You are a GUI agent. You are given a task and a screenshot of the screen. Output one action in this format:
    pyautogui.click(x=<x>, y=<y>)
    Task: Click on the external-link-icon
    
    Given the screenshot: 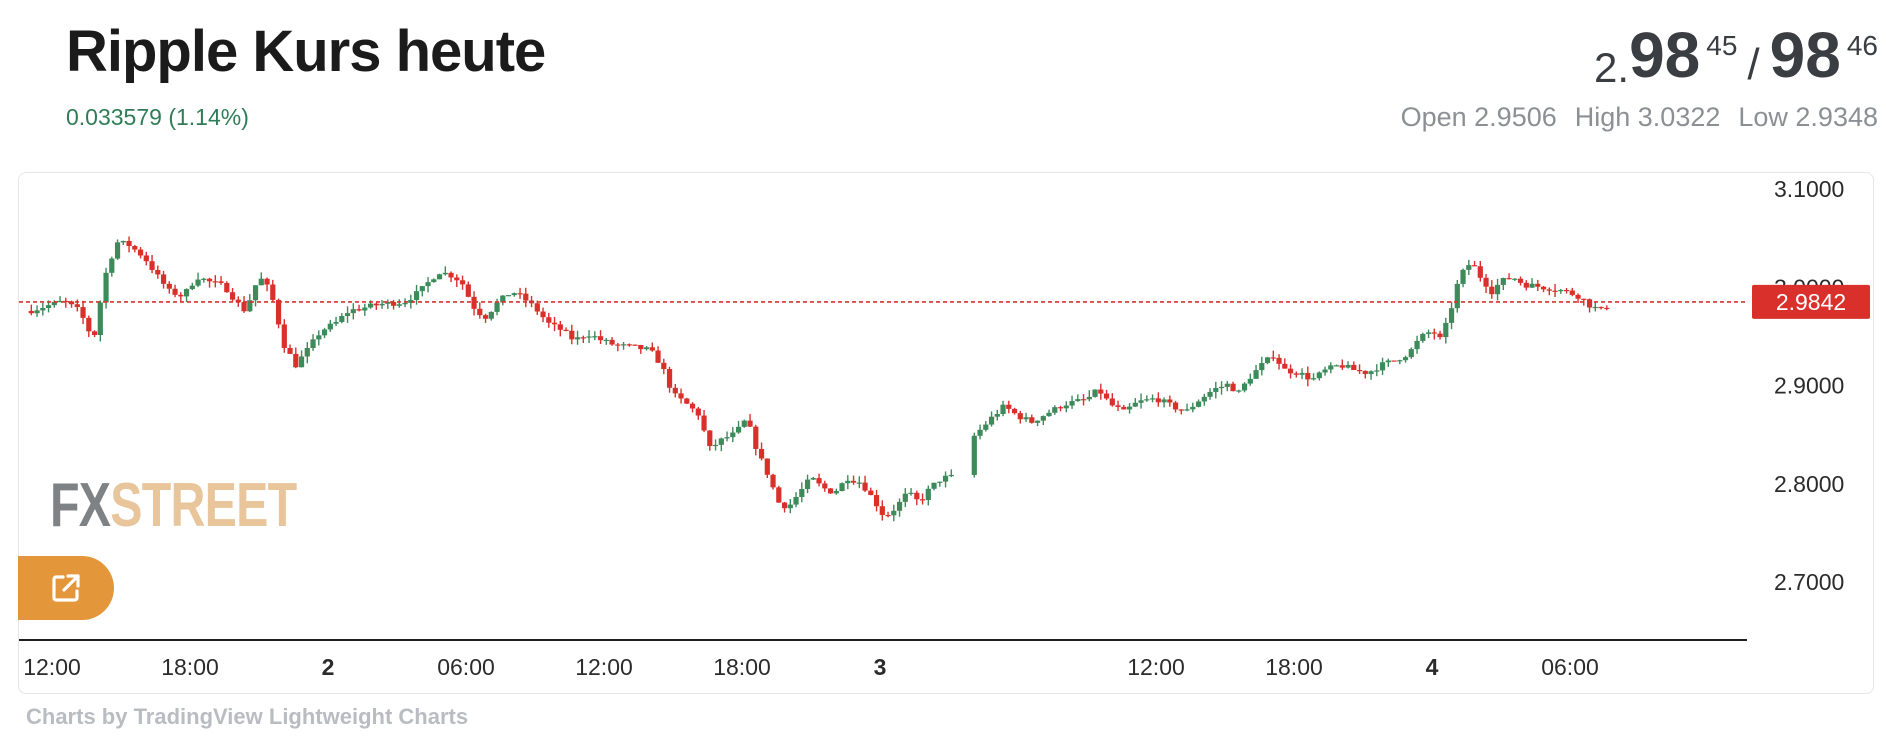 What is the action you would take?
    pyautogui.click(x=66, y=588)
    